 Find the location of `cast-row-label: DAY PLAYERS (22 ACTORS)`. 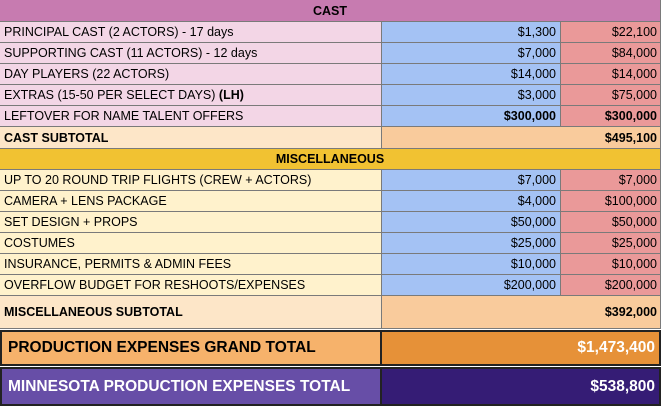

cast-row-label: DAY PLAYERS (22 ACTORS) is located at coordinates (191, 74).